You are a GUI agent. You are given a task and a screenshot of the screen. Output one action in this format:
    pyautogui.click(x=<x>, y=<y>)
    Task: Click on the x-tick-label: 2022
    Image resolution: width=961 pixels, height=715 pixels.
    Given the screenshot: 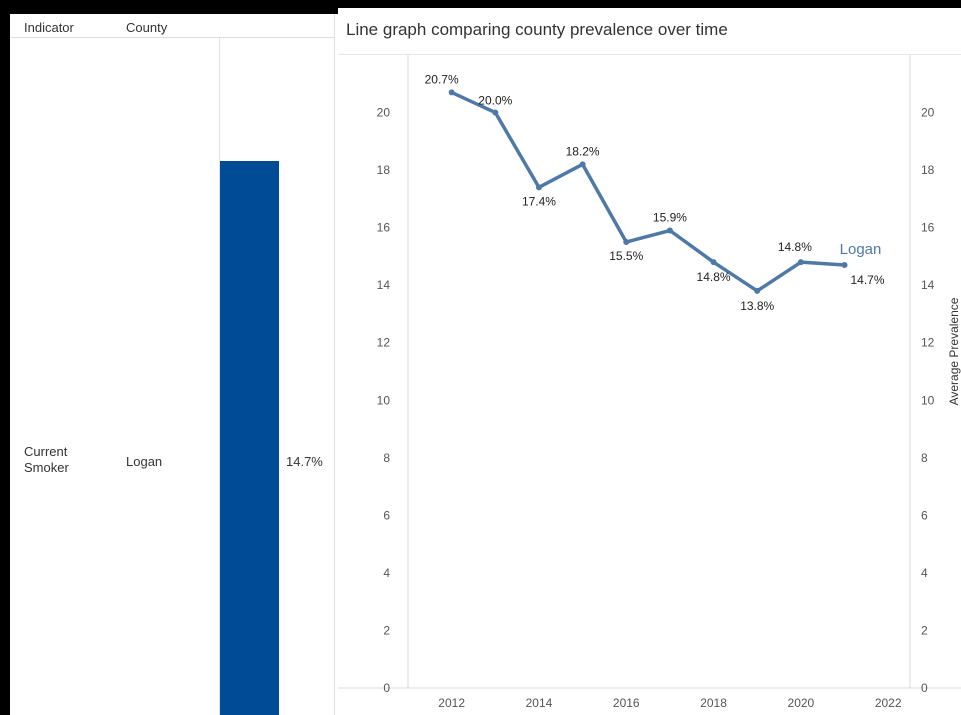 What is the action you would take?
    pyautogui.click(x=888, y=703)
    